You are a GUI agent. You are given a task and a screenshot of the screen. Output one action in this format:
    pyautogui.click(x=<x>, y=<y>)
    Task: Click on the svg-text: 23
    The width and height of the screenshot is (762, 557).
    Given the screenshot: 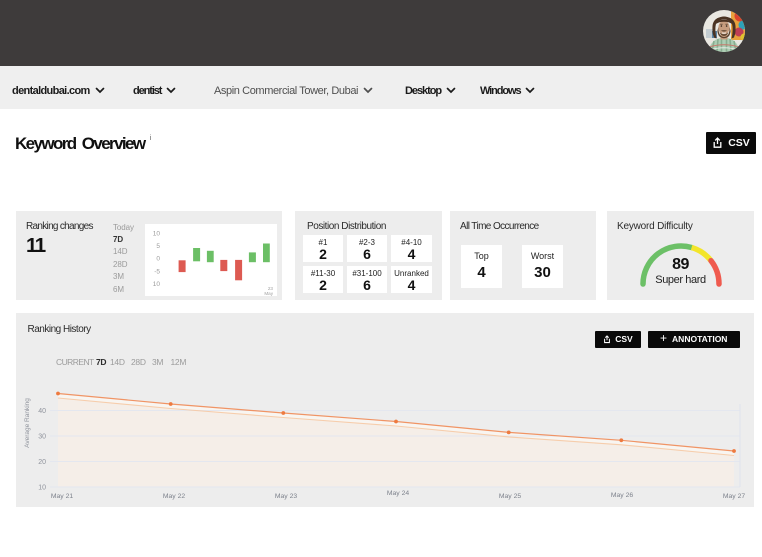 What is the action you would take?
    pyautogui.click(x=271, y=288)
    